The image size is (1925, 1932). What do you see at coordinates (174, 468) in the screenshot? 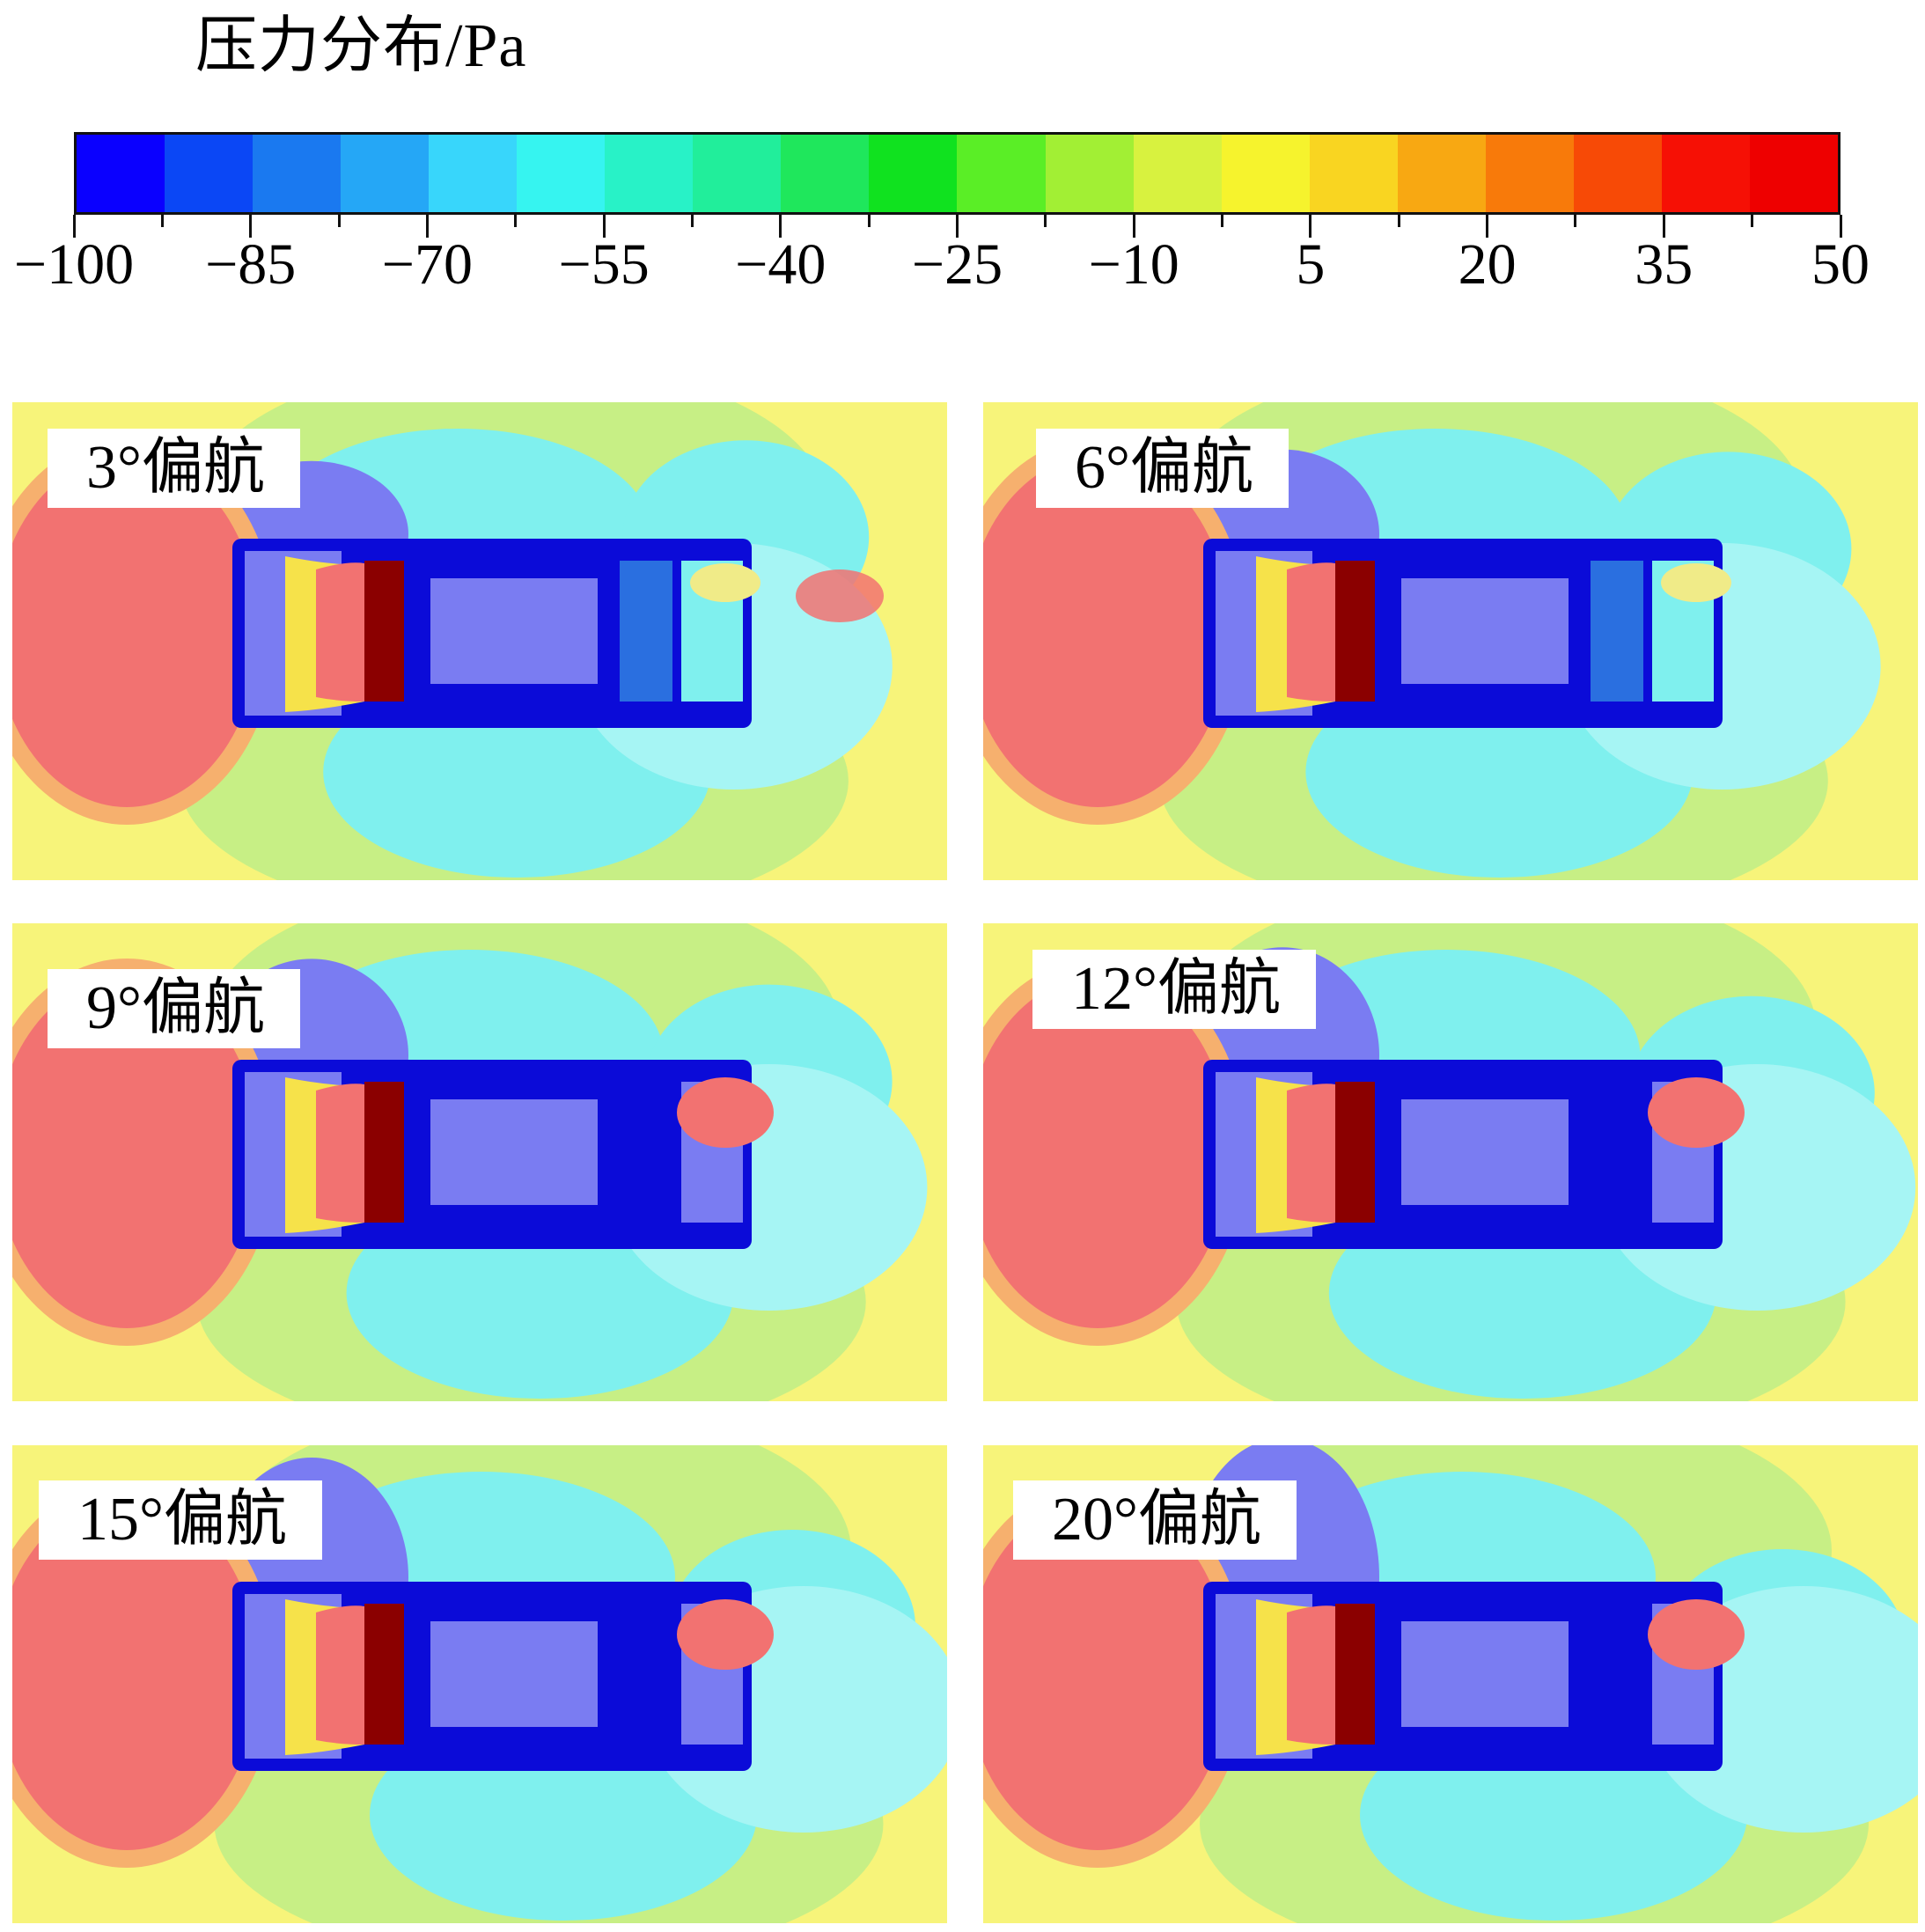
I see `yaw-angle-label: 3°偏航` at bounding box center [174, 468].